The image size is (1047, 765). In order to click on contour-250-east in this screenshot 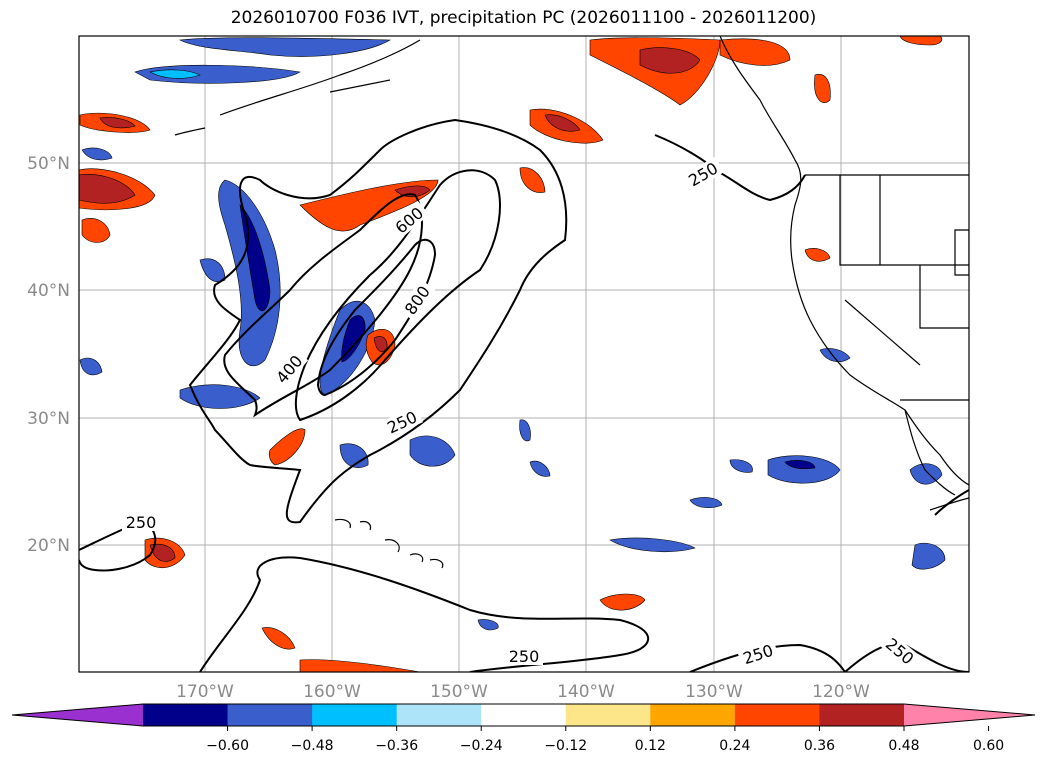, I will do `click(730, 168)`.